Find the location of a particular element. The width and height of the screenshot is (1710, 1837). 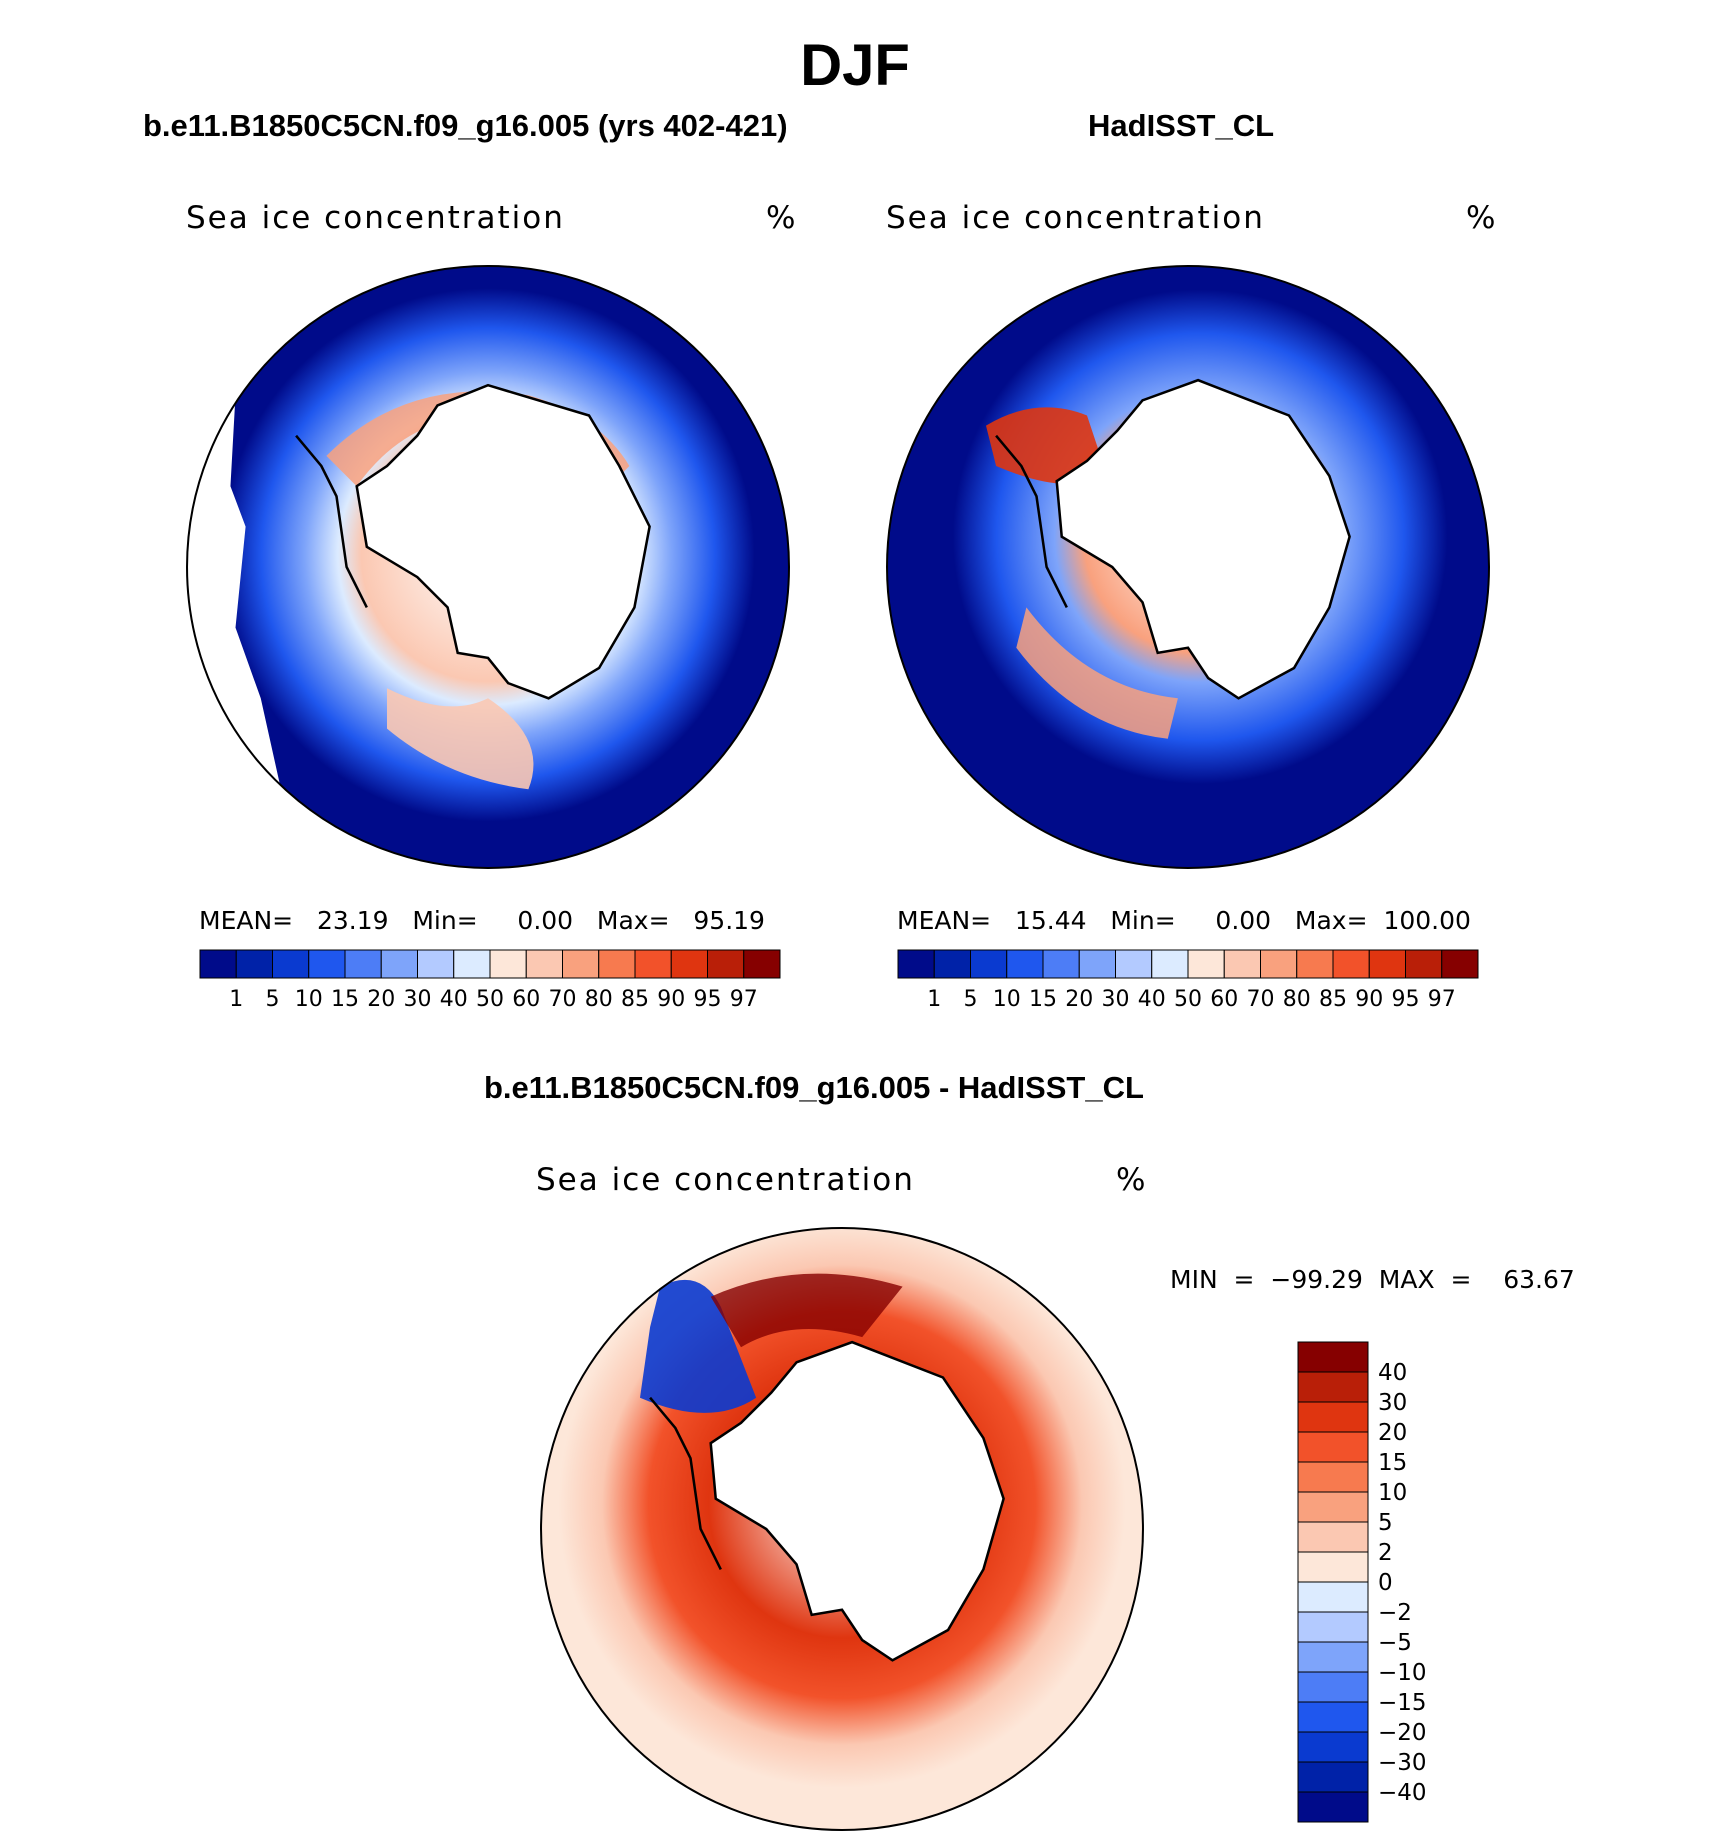

model-colorbar-tick-label: 40 is located at coordinates (454, 999).